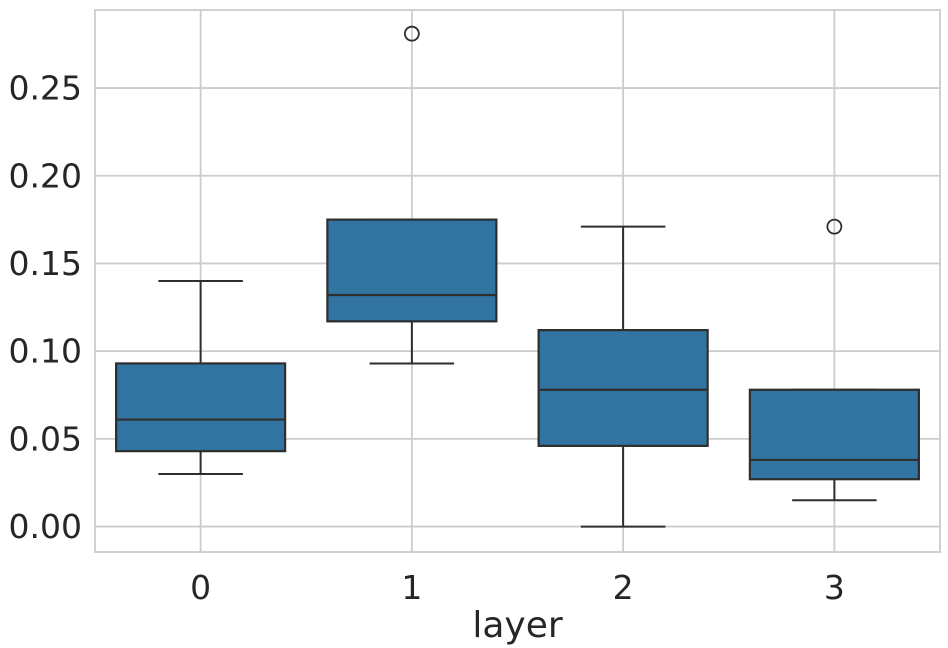 This screenshot has width=948, height=648. What do you see at coordinates (623, 587) in the screenshot?
I see `x-tick-label-2: 2` at bounding box center [623, 587].